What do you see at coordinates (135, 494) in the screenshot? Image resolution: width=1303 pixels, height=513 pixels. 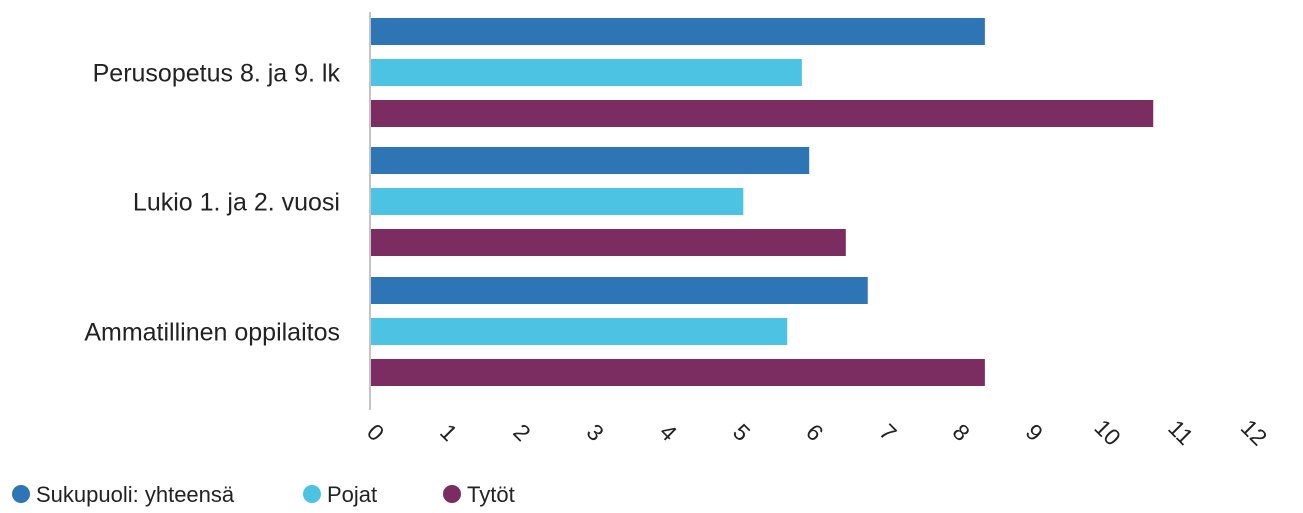 I see `legend-label-0: Sukupuoli: yhteensä` at bounding box center [135, 494].